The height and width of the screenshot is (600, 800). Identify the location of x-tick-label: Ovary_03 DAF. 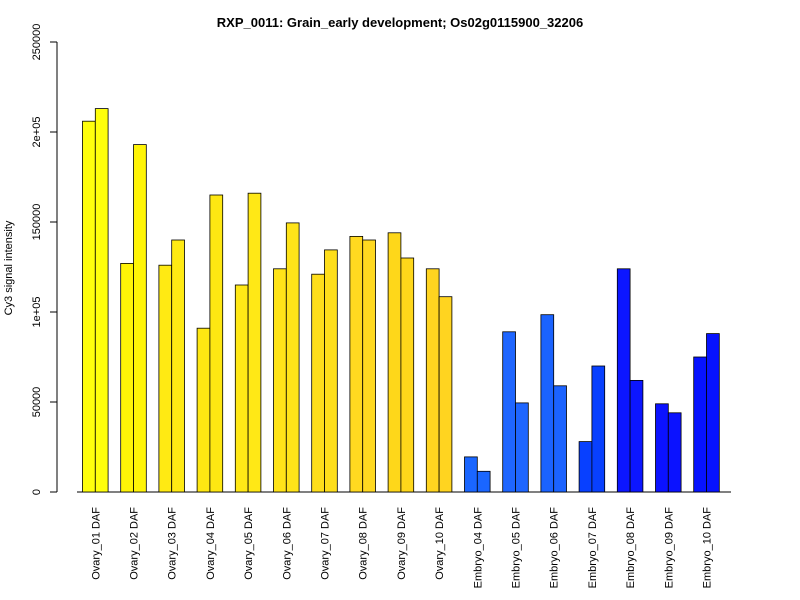
(173, 543).